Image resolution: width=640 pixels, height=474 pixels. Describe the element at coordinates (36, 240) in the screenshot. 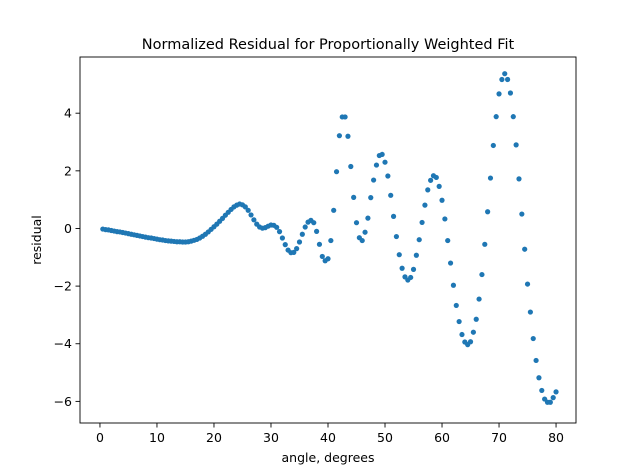

I see `y-axis-label: residual` at that location.